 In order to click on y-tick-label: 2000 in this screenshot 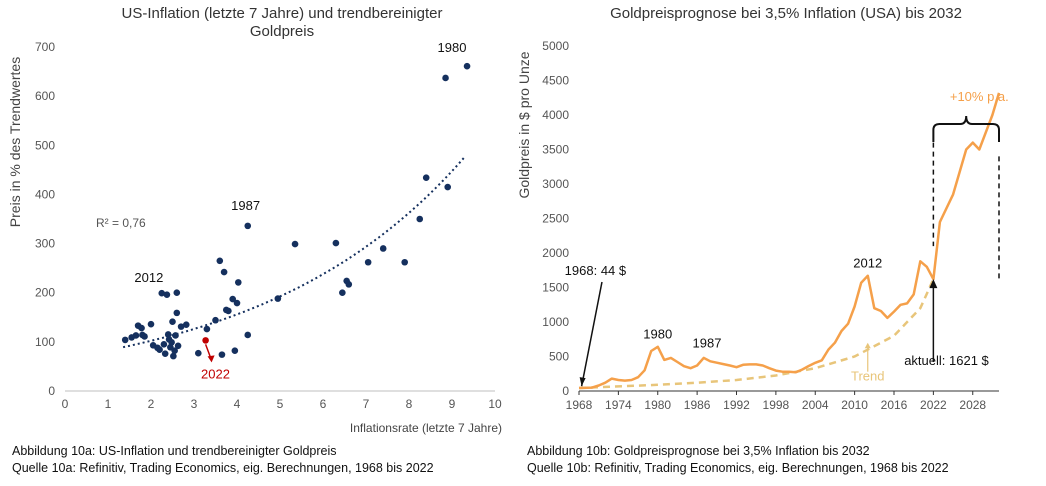, I will do `click(555, 253)`.